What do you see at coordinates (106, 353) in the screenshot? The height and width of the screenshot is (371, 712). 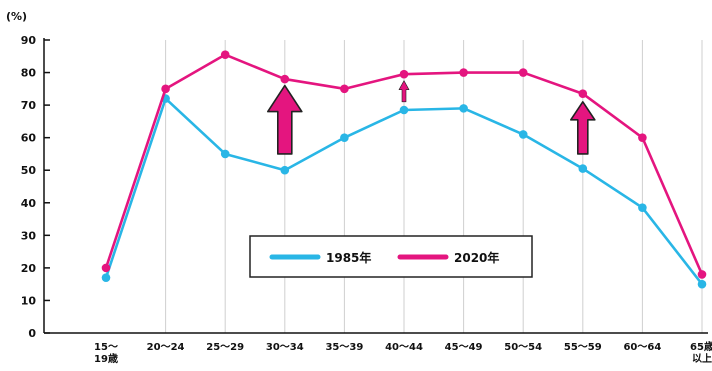 I see `x-tick-label: 15〜 19歳` at bounding box center [106, 353].